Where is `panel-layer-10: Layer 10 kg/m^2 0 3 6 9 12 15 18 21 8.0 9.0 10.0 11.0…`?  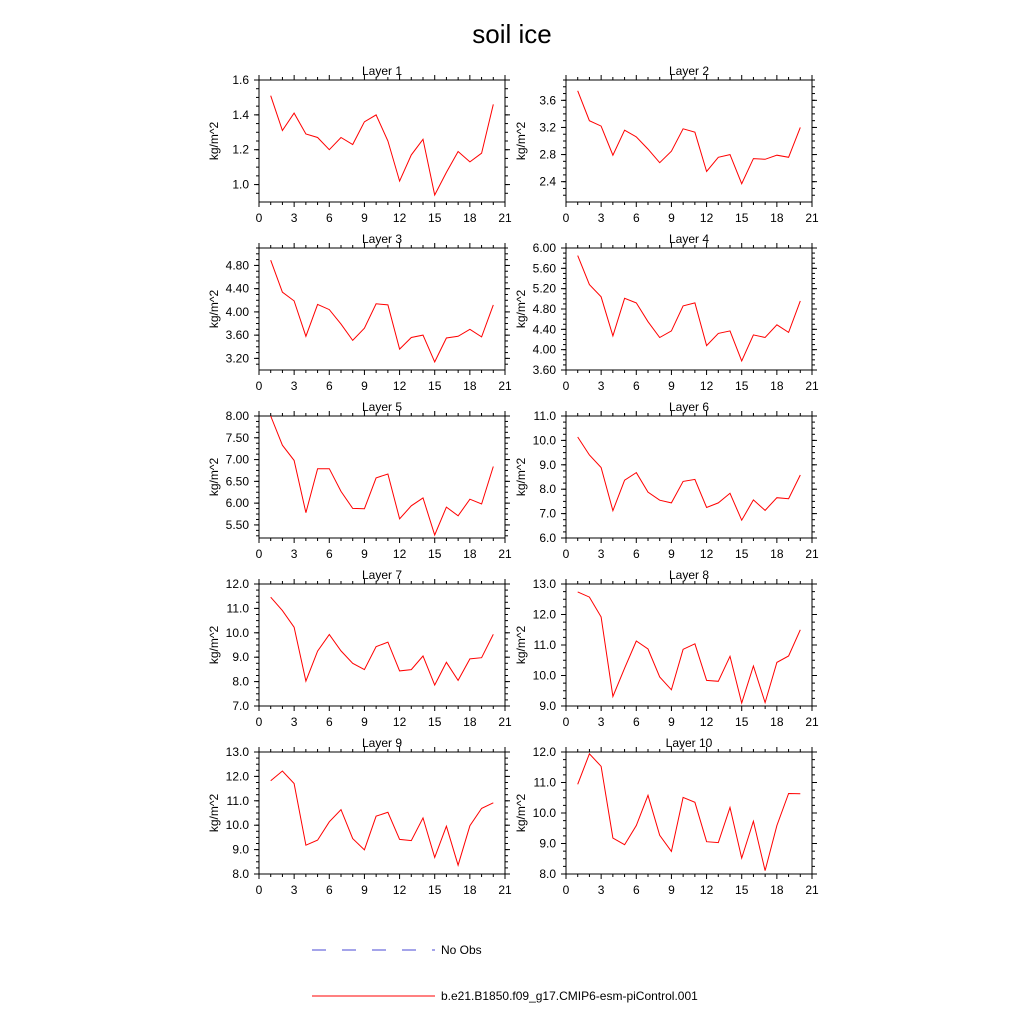 panel-layer-10: Layer 10 kg/m^2 0 3 6 9 12 15 18 21 8.0 9.0 10.0 11.0… is located at coordinates (666, 816).